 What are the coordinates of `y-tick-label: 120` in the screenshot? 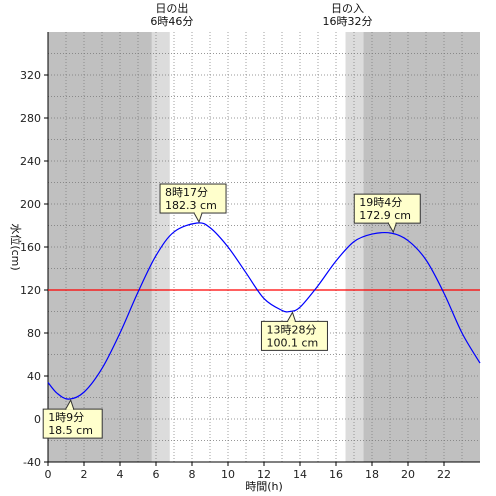 It's located at (30, 290).